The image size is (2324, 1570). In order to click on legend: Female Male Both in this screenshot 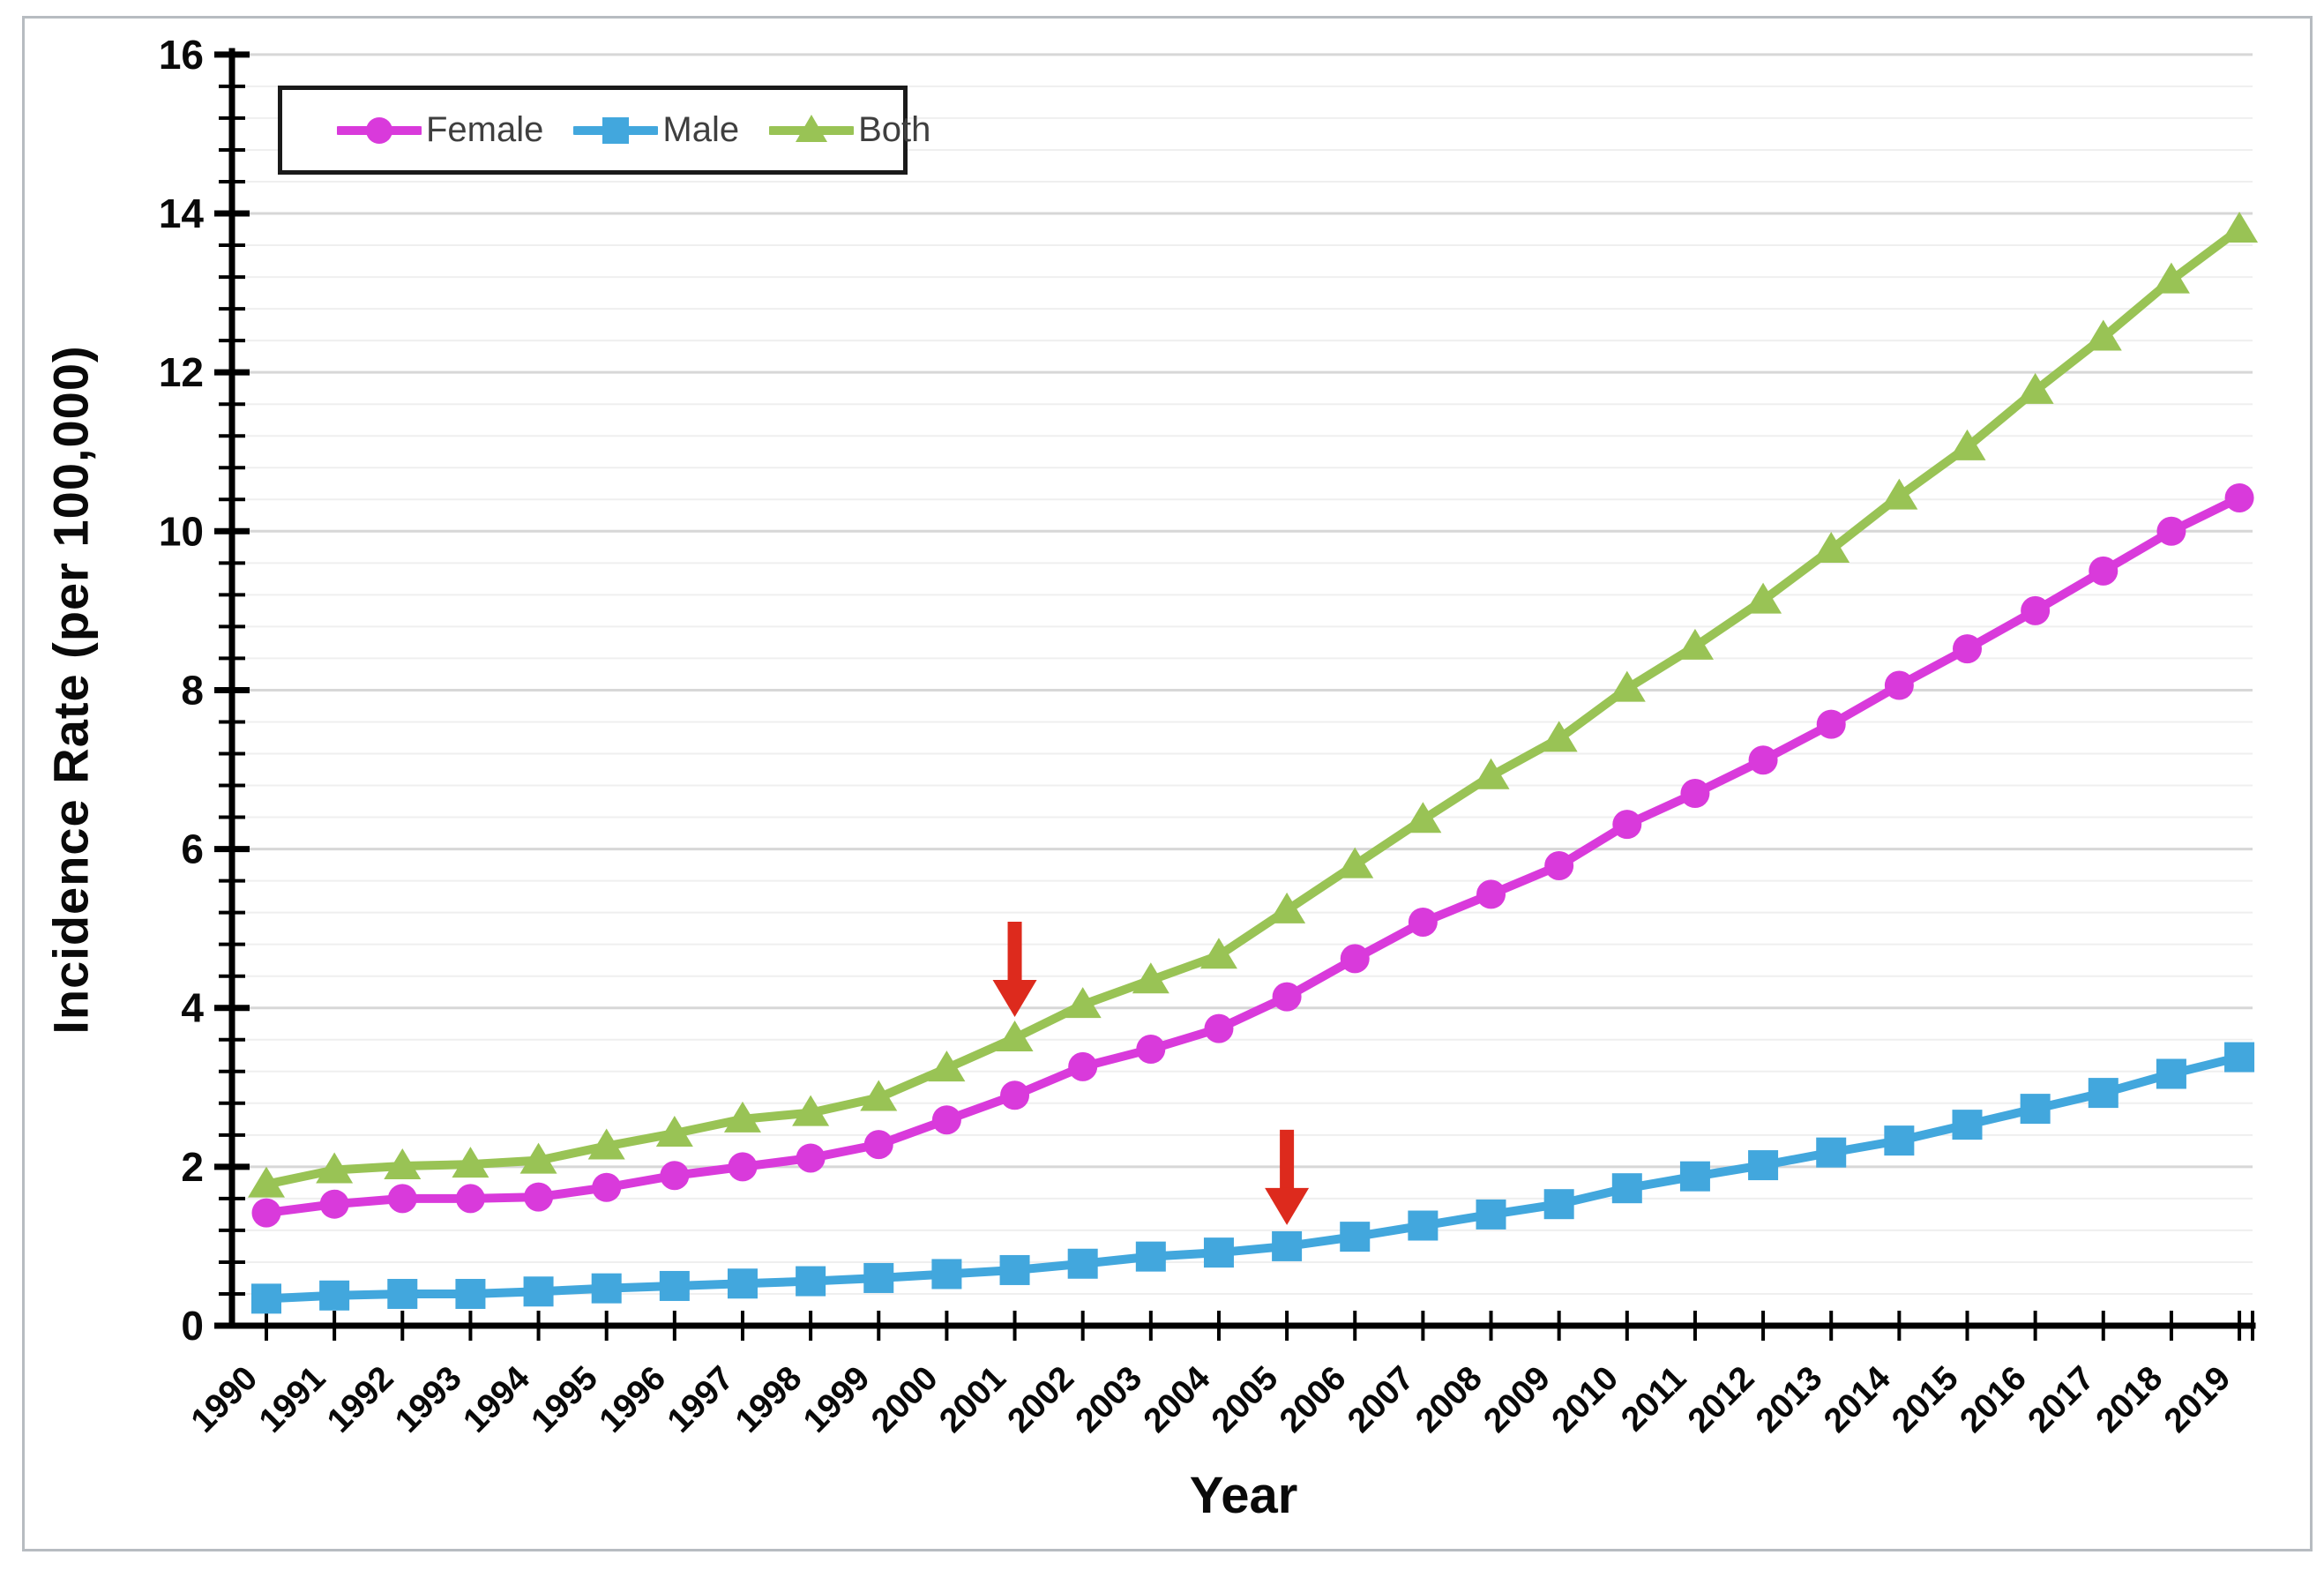, I will do `click(604, 130)`.